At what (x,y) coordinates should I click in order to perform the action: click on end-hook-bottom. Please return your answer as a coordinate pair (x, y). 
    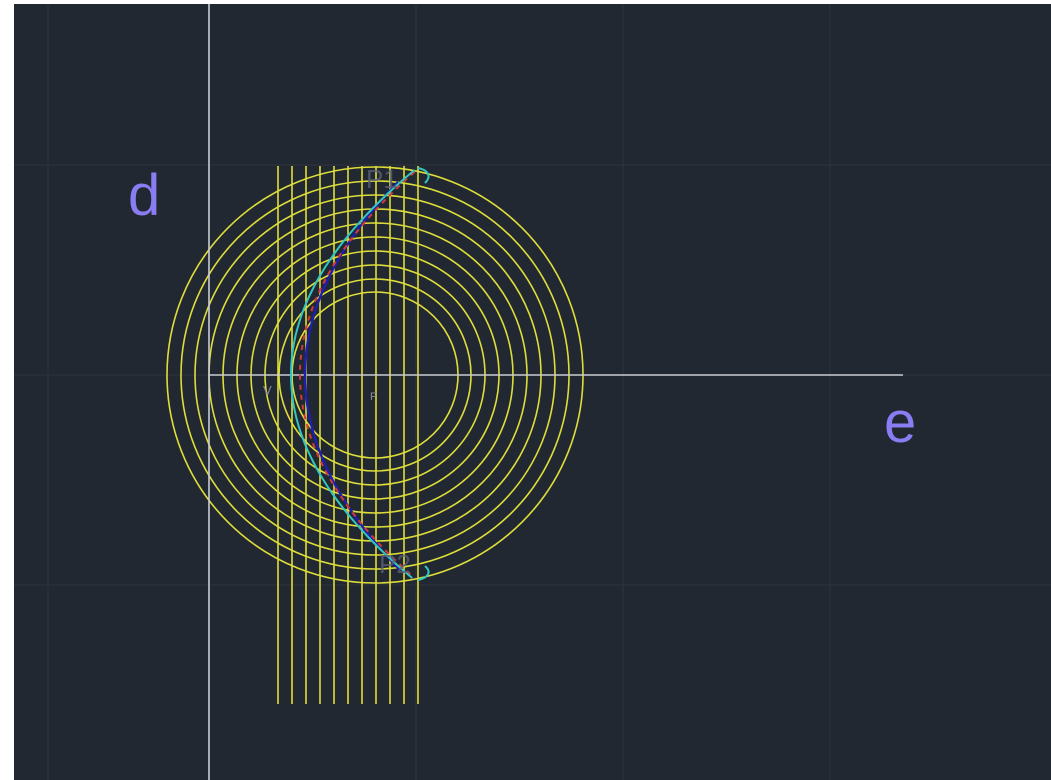
    Looking at the image, I should click on (423, 573).